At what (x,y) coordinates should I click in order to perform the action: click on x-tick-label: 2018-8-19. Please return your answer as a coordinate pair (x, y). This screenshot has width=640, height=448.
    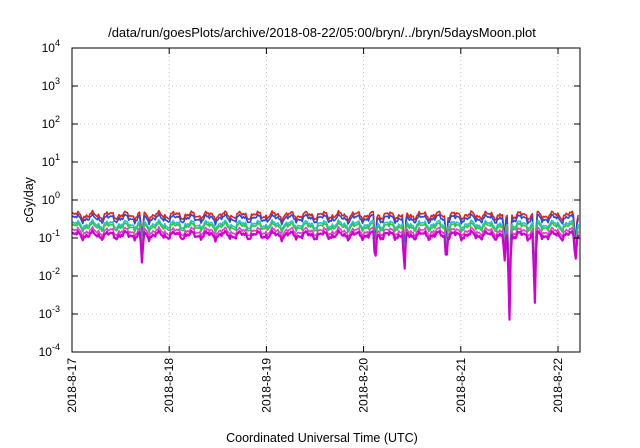
    Looking at the image, I should click on (266, 385).